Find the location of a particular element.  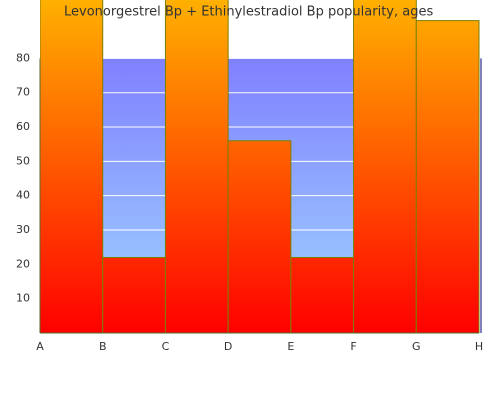

y-tick-label: 80 is located at coordinates (23, 57).